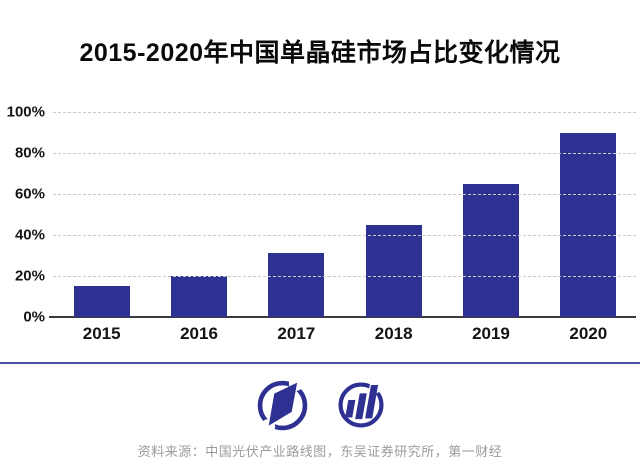 This screenshot has height=470, width=640. Describe the element at coordinates (342, 317) in the screenshot. I see `x-axis-line` at that location.